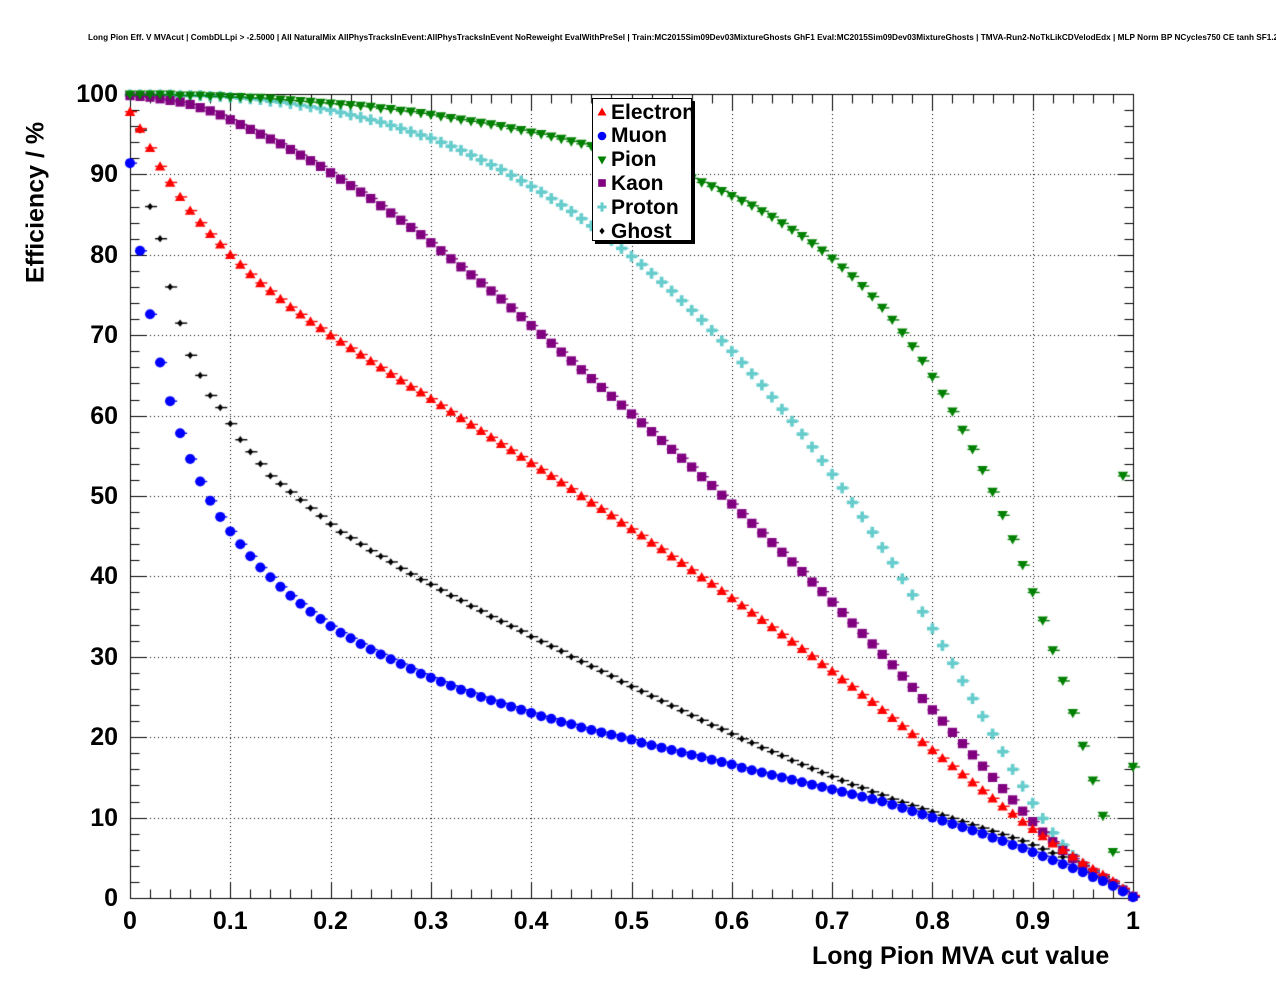 This screenshot has width=1276, height=996. What do you see at coordinates (230, 921) in the screenshot?
I see `x-tick-label: 0.1` at bounding box center [230, 921].